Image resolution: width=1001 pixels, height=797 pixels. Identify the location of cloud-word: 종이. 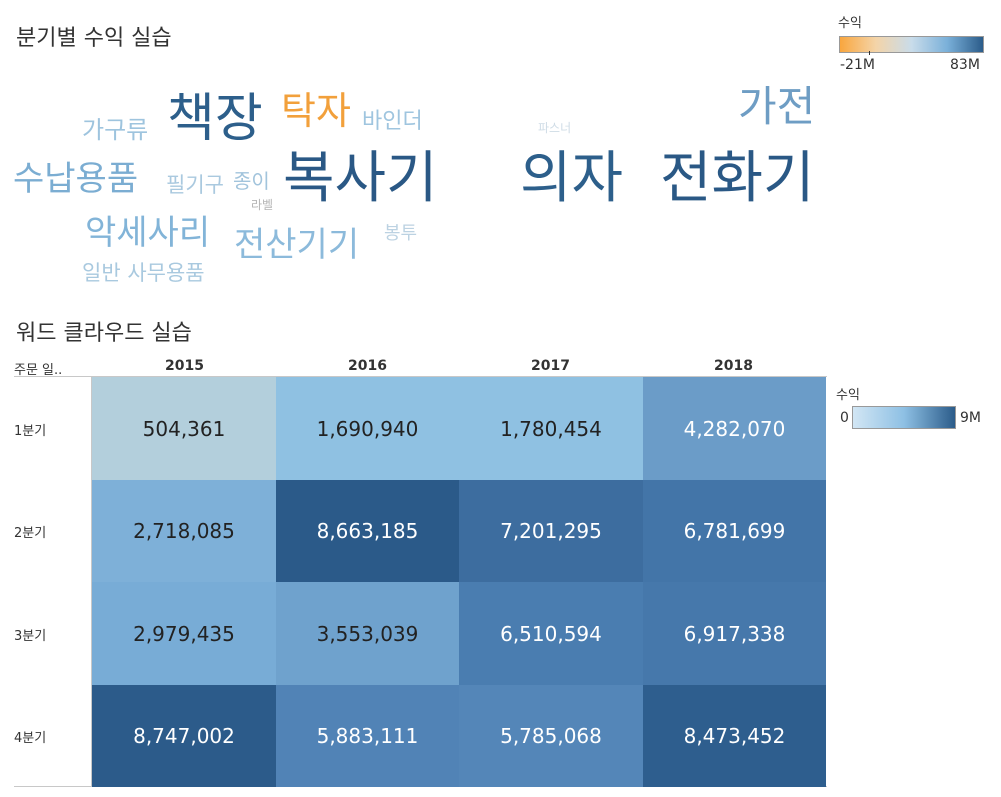
(251, 181).